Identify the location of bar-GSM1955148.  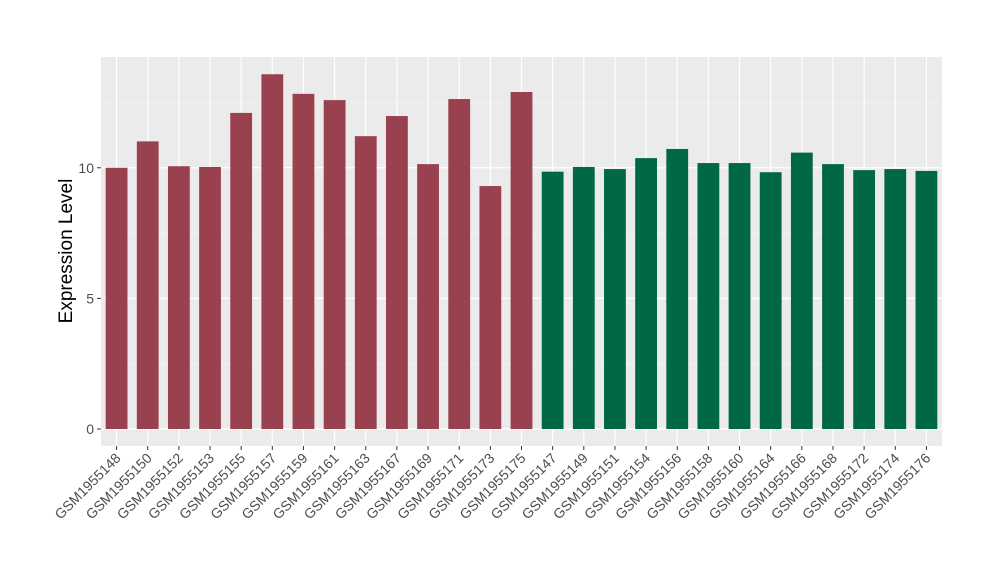
(116, 298).